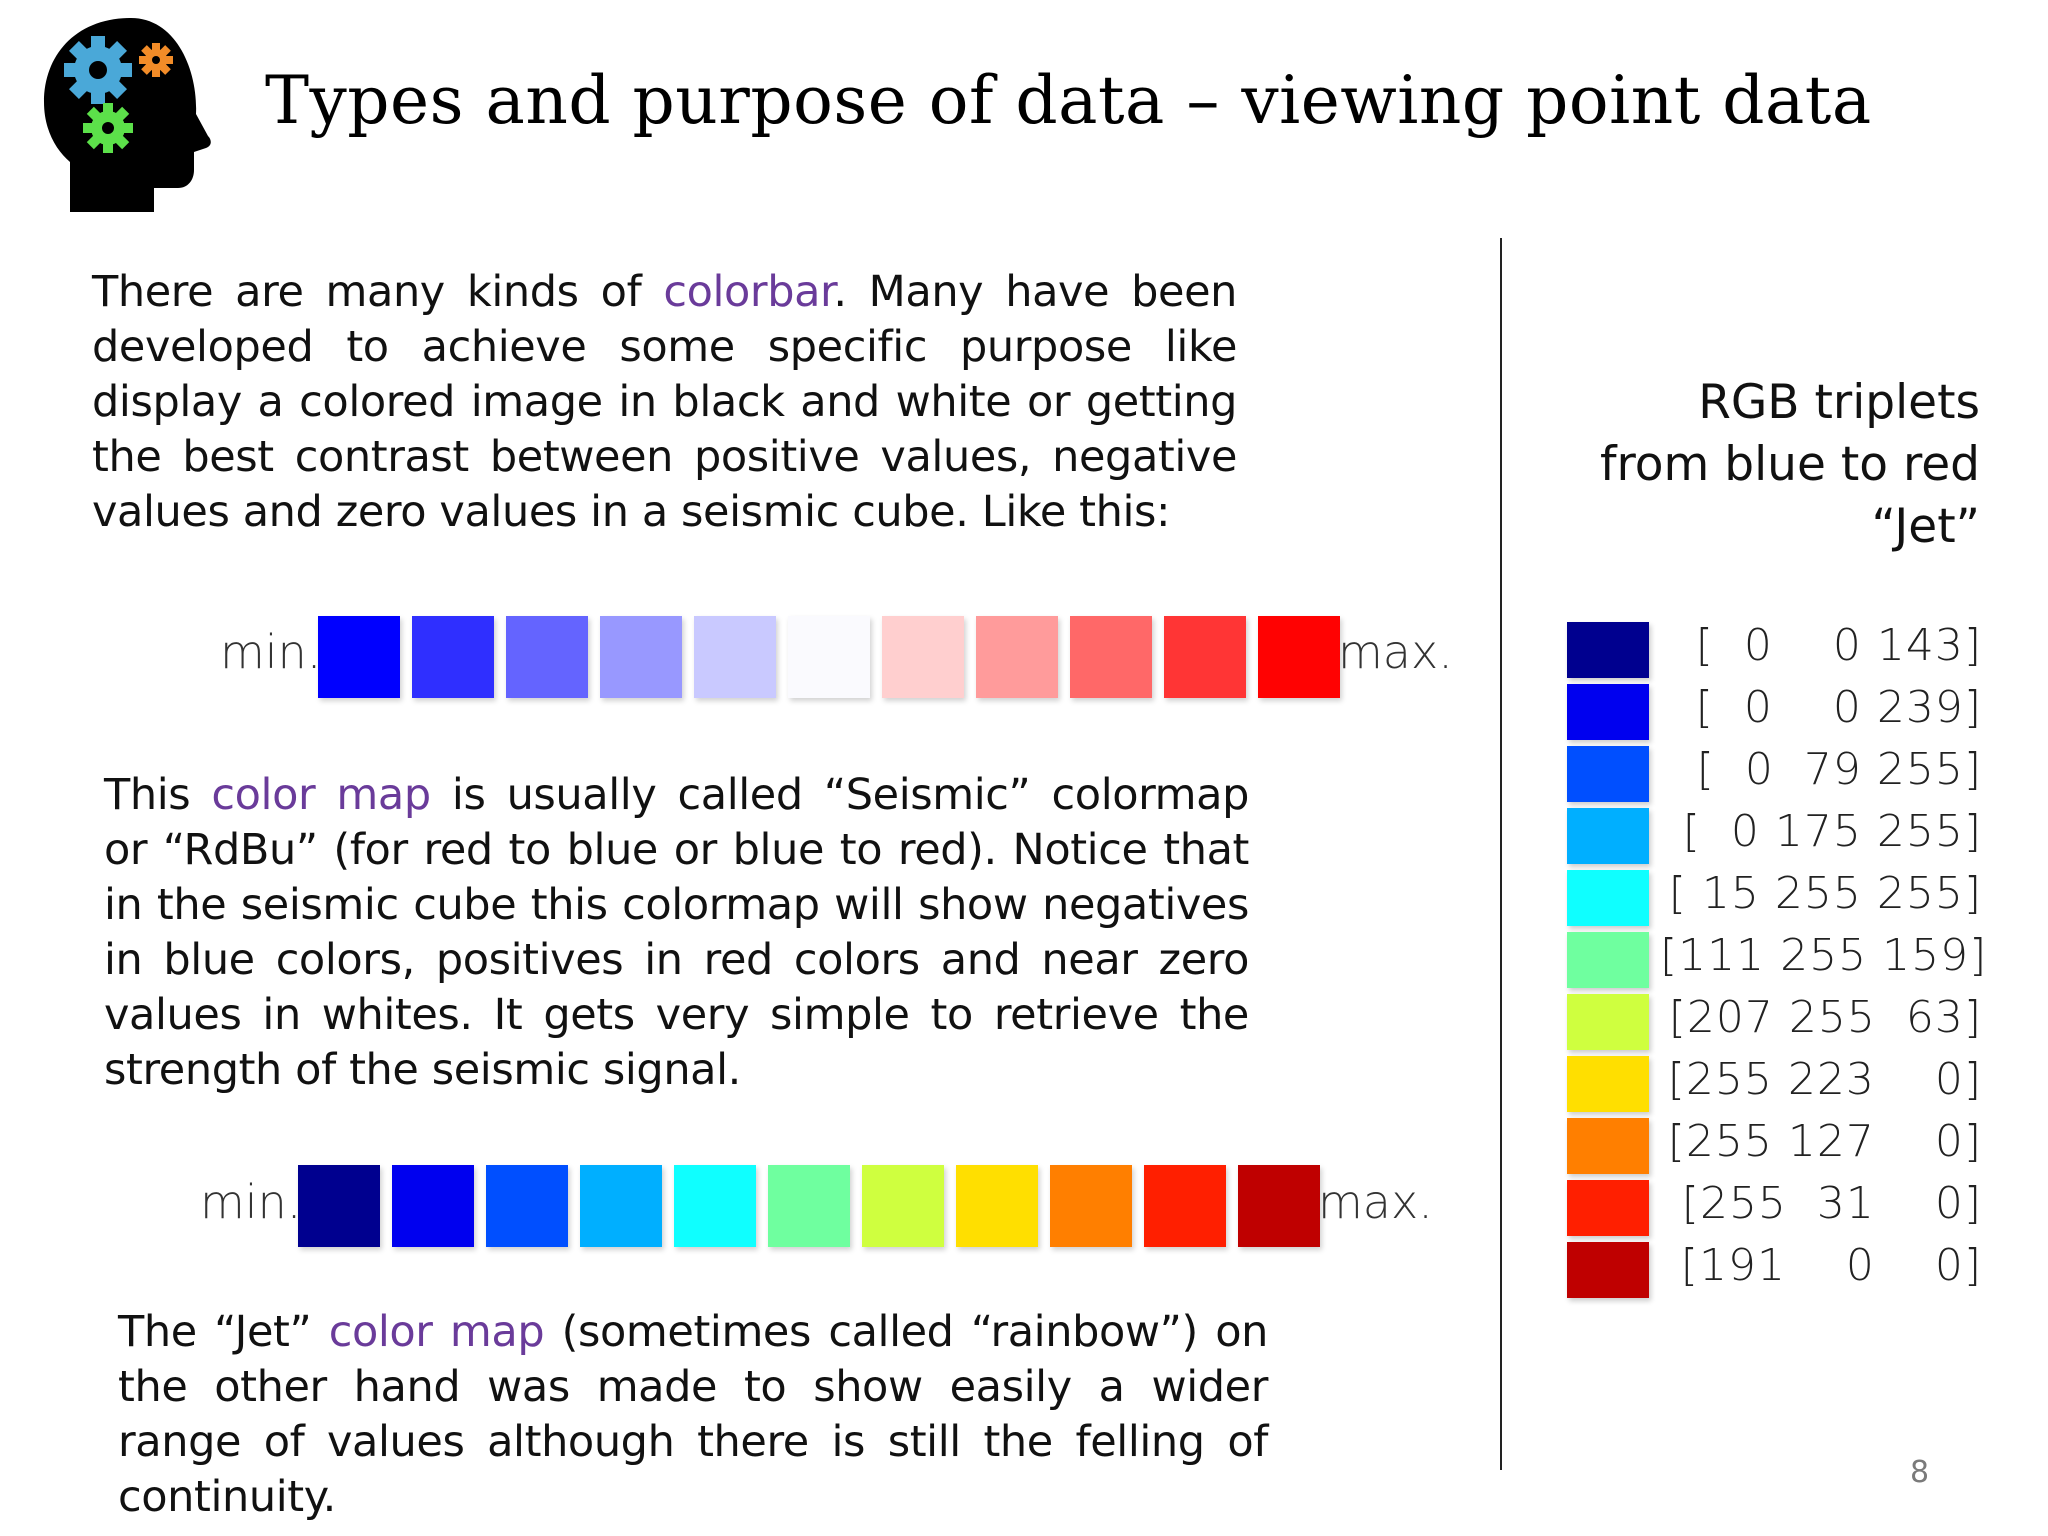 The width and height of the screenshot is (2048, 1536). What do you see at coordinates (251, 1202) in the screenshot?
I see `jet-min-label: min.` at bounding box center [251, 1202].